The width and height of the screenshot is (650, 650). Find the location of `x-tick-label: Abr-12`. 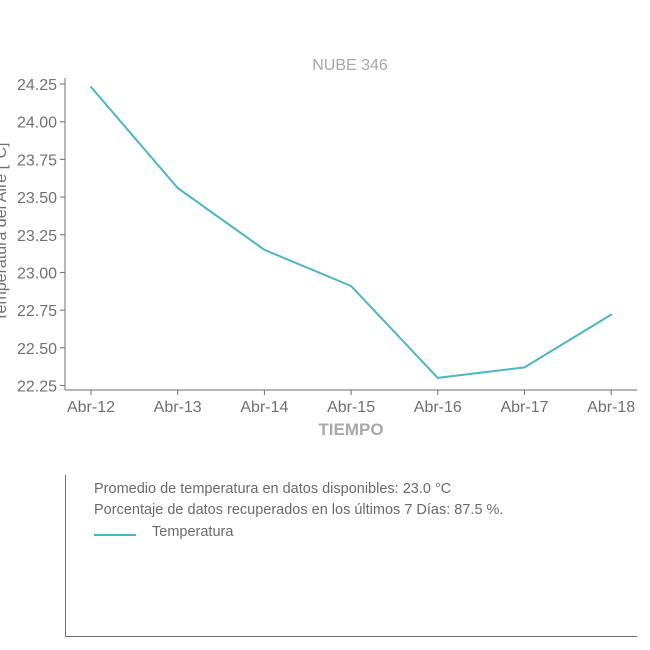

x-tick-label: Abr-12 is located at coordinates (91, 407).